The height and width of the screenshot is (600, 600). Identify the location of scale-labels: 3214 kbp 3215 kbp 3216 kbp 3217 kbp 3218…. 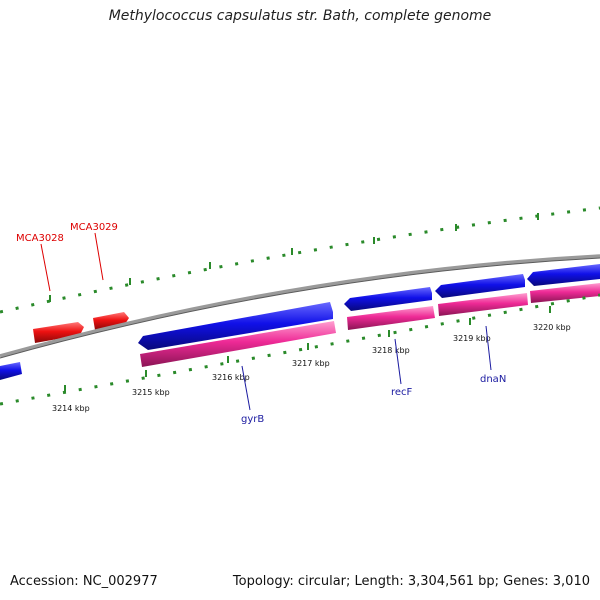
(311, 368).